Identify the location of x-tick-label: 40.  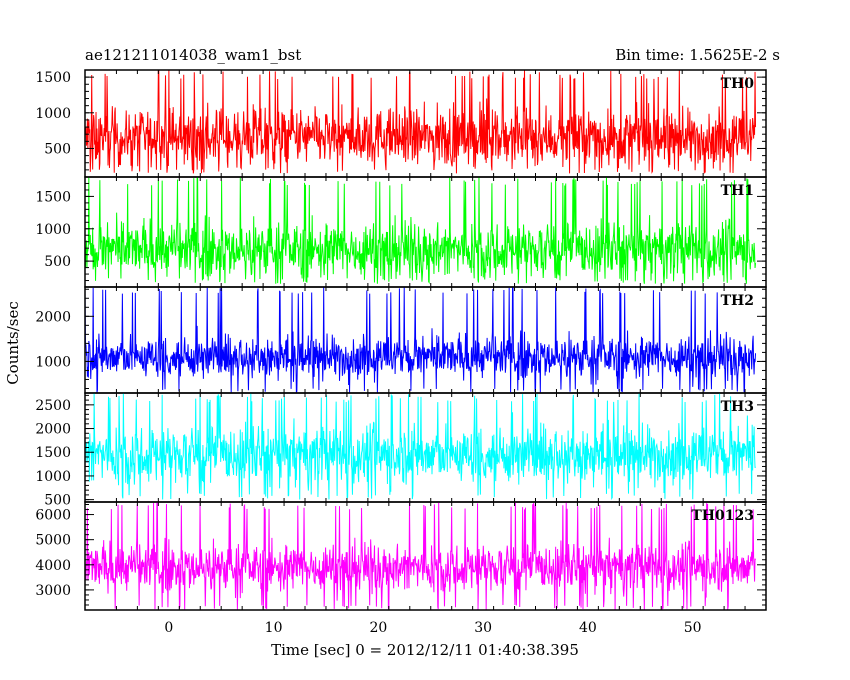
(588, 628).